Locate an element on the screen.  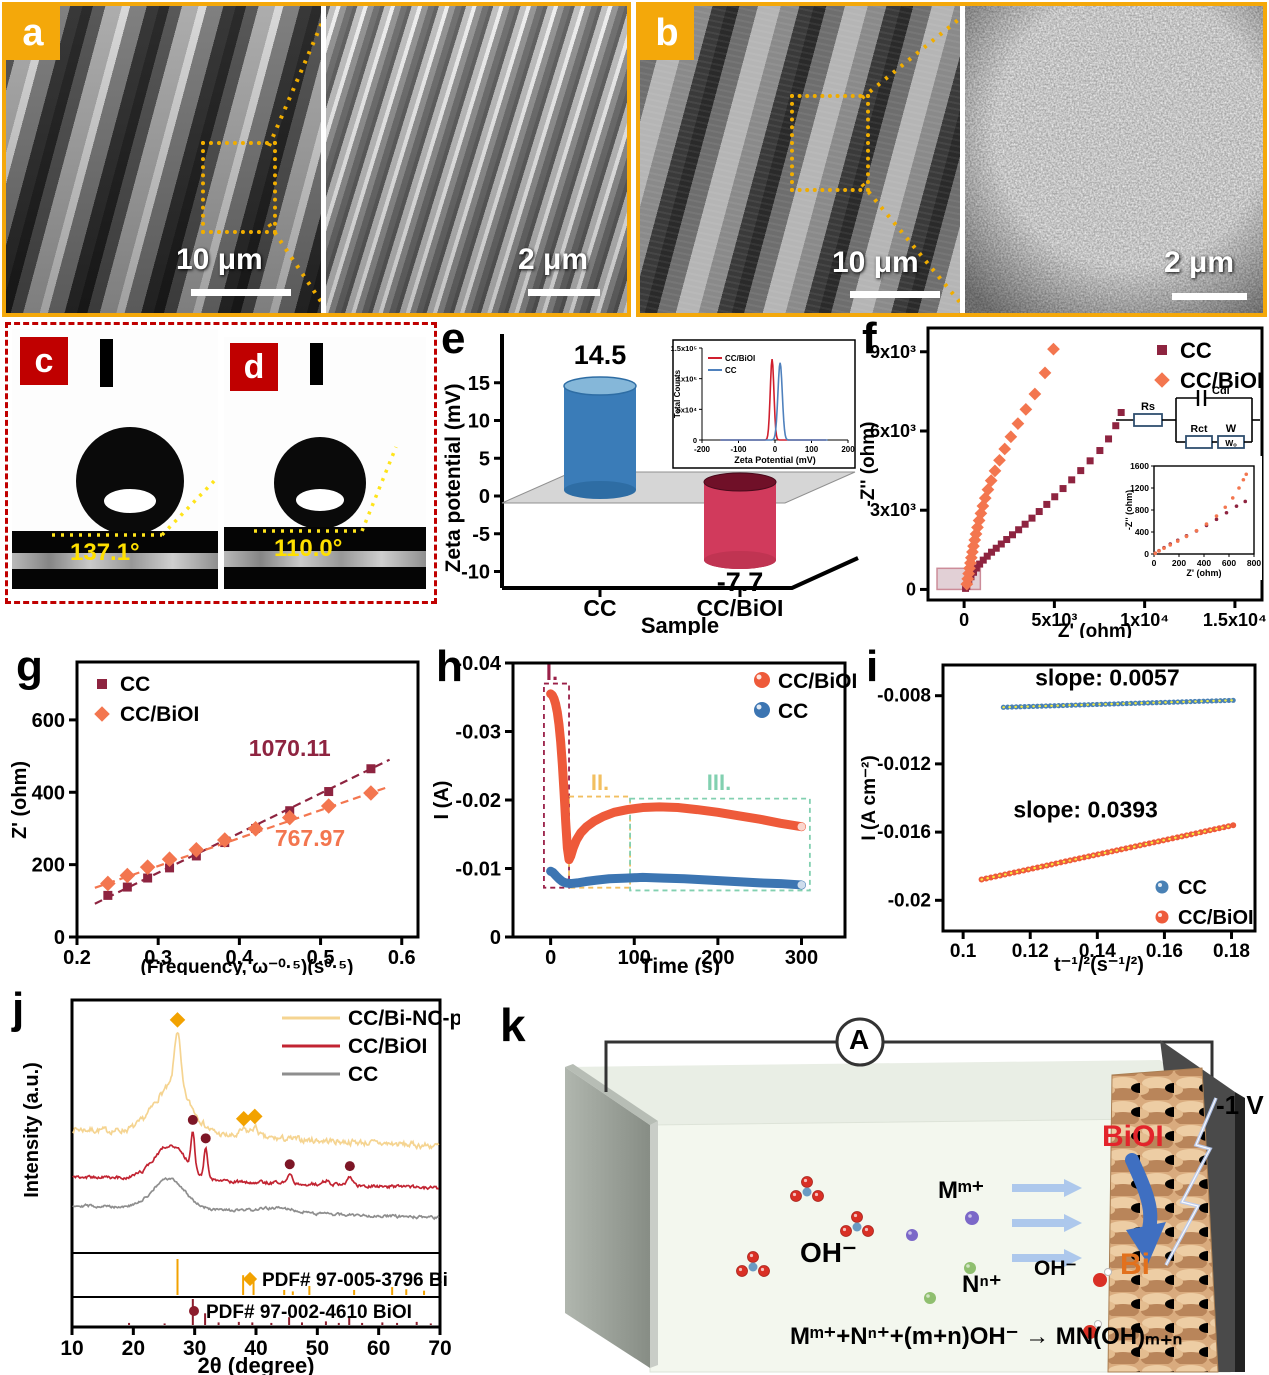
svg-text: -0.02 is located at coordinates (478, 801).